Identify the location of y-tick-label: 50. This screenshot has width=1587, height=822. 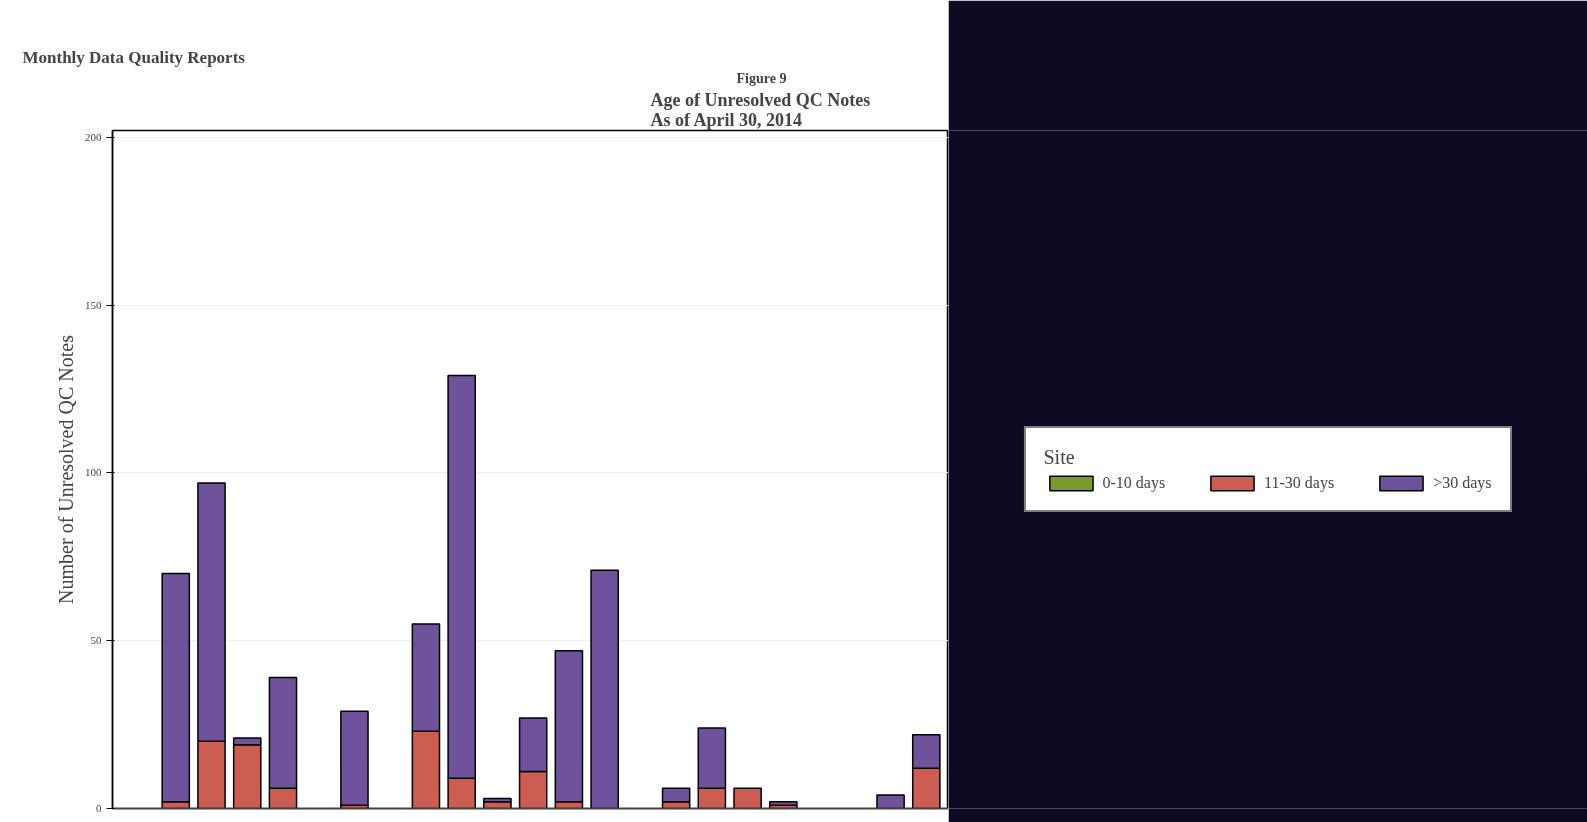
(96, 640).